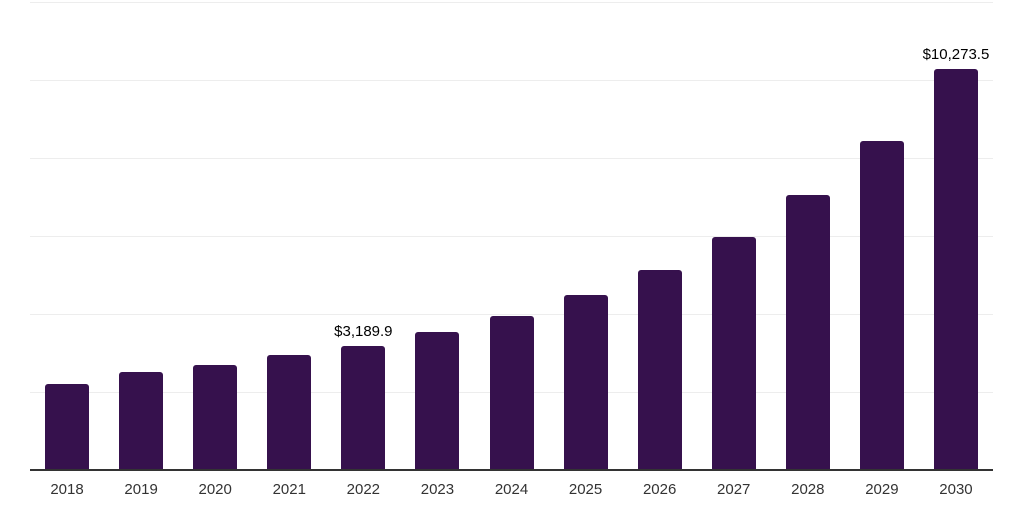  I want to click on x-tick-2024: 2024, so click(511, 489).